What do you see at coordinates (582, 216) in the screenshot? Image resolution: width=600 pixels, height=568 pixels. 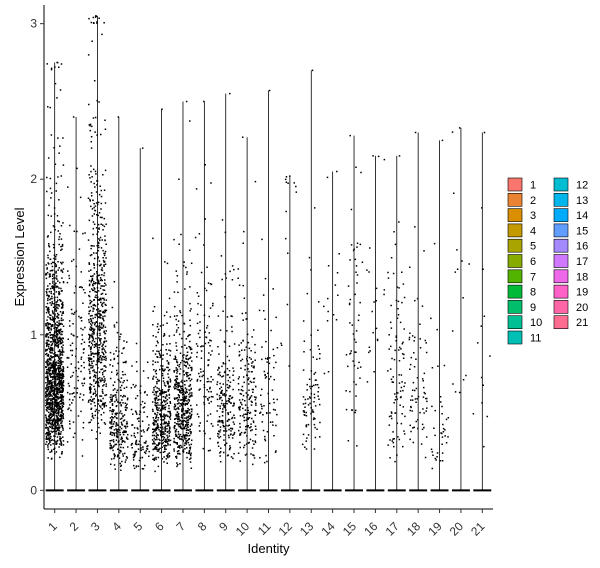 I see `legend-label: 14` at bounding box center [582, 216].